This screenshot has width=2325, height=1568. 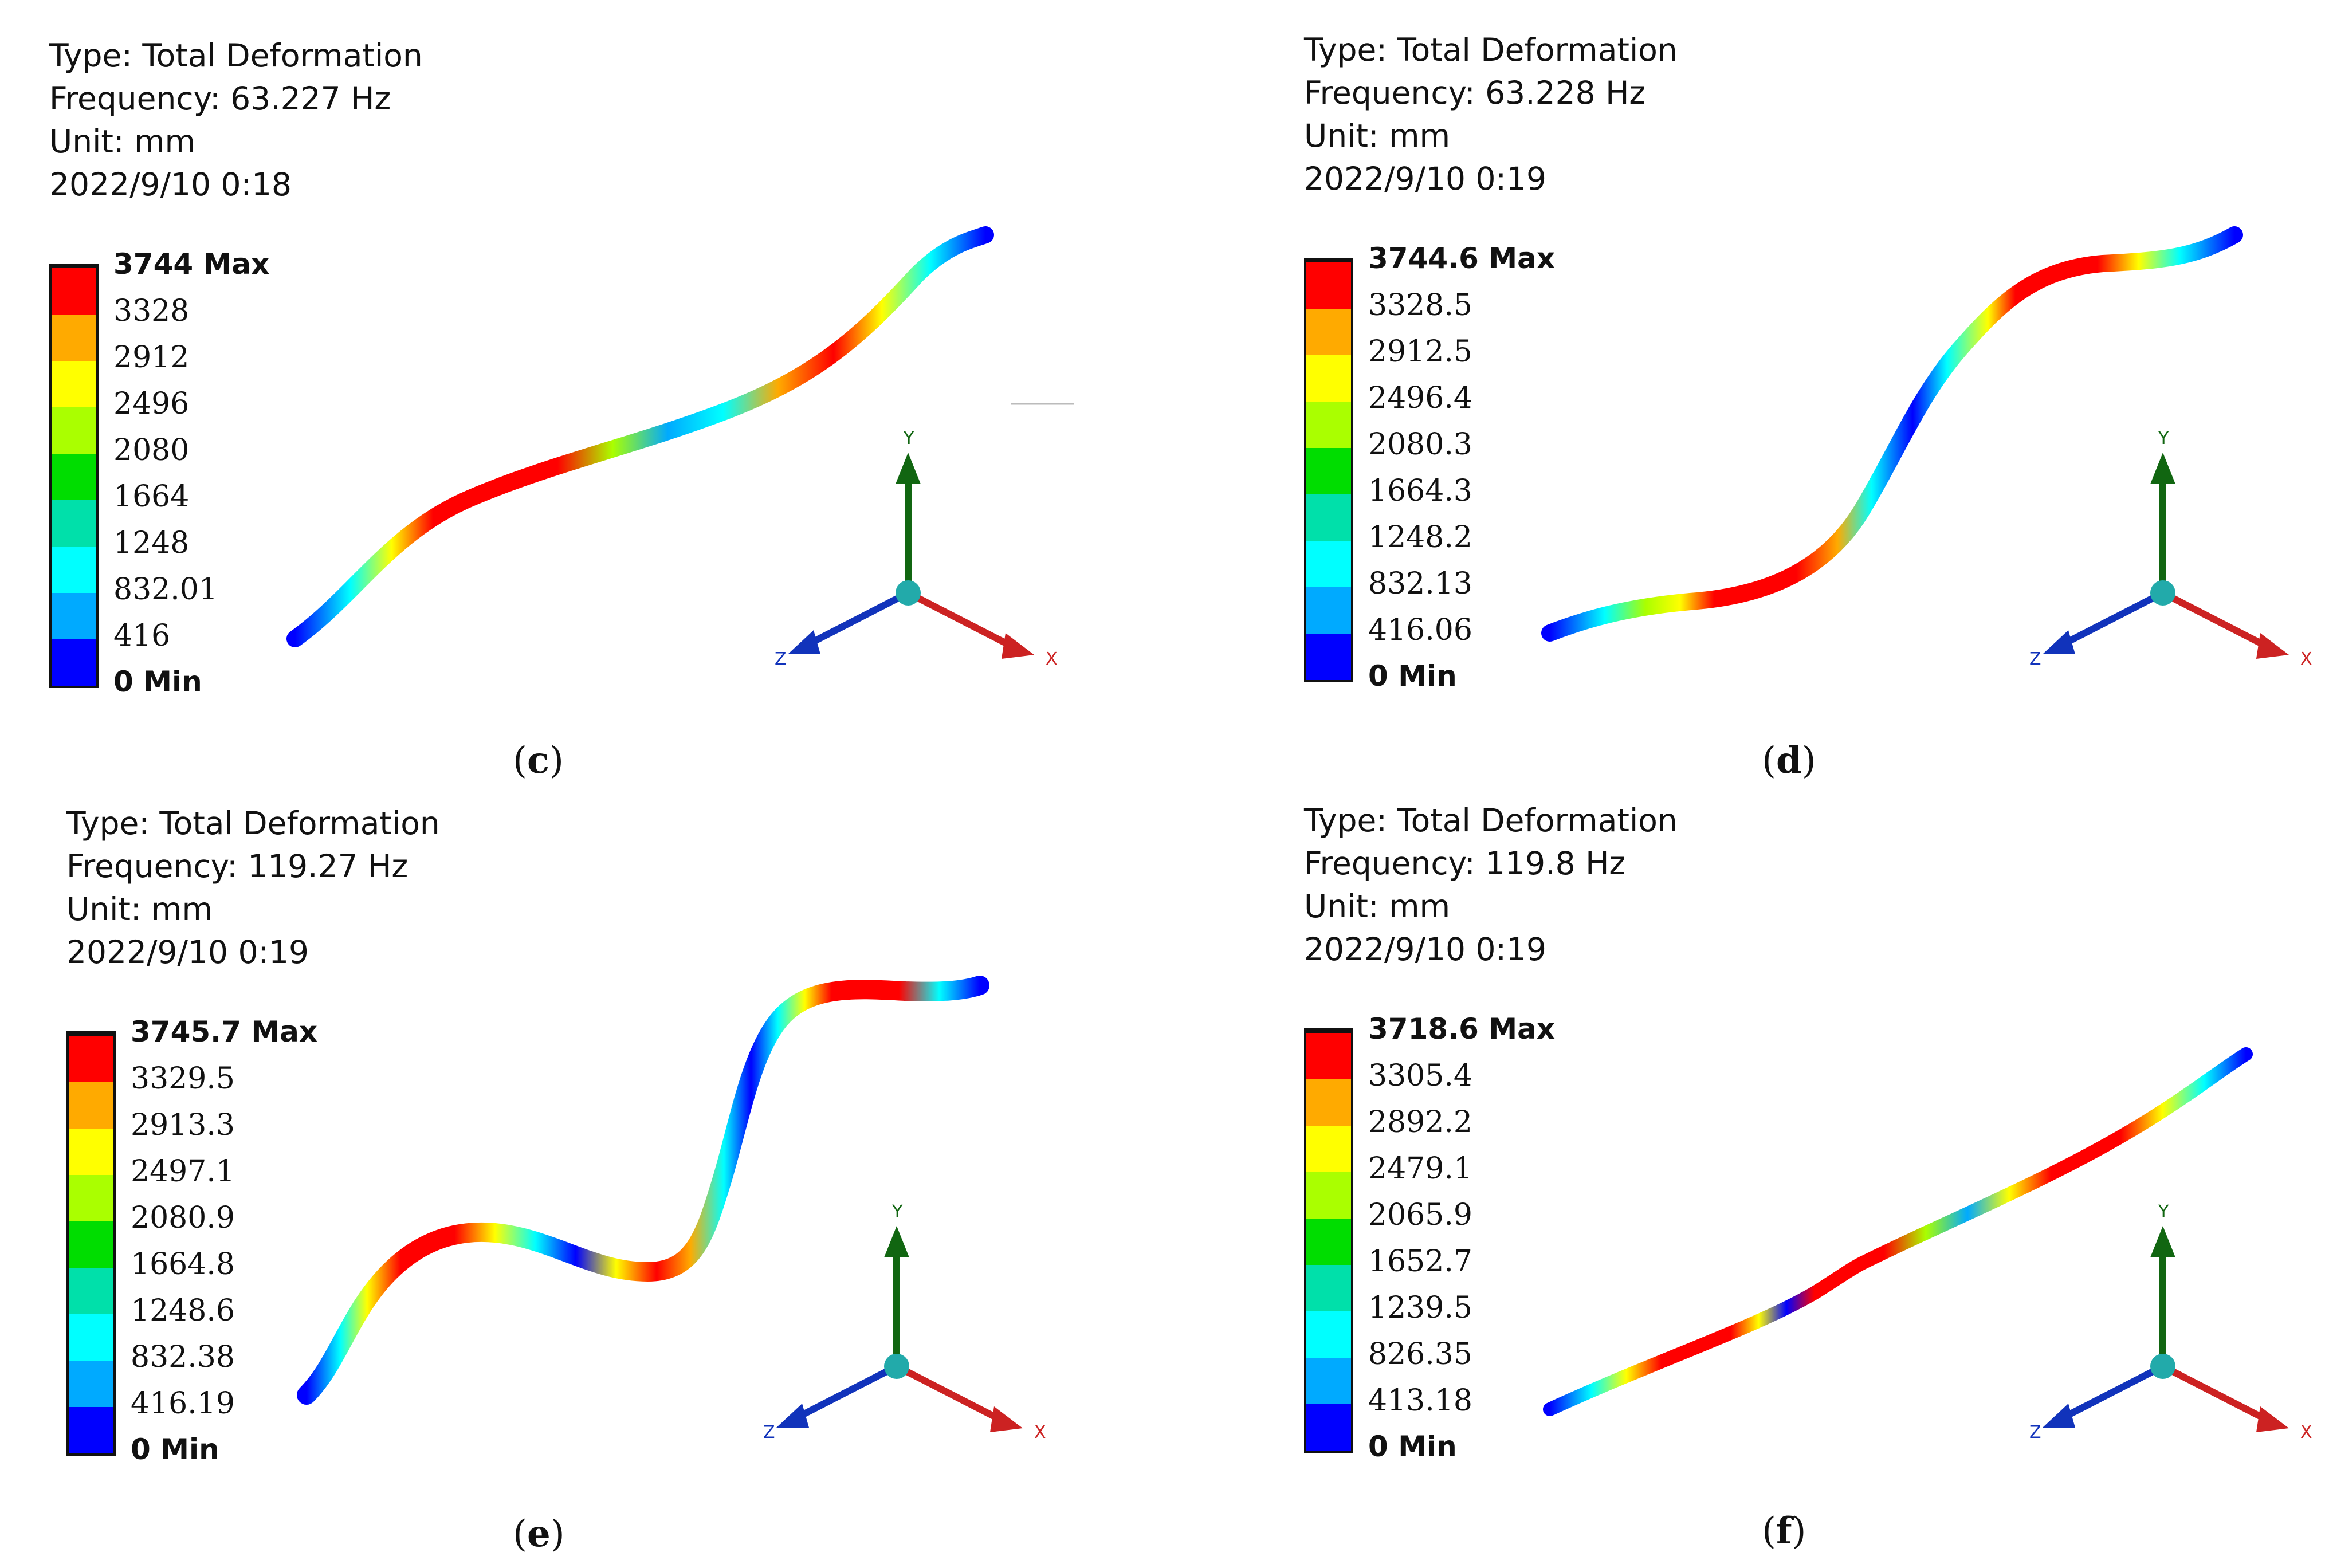 What do you see at coordinates (1420, 537) in the screenshot?
I see `legend-value: 1248.2` at bounding box center [1420, 537].